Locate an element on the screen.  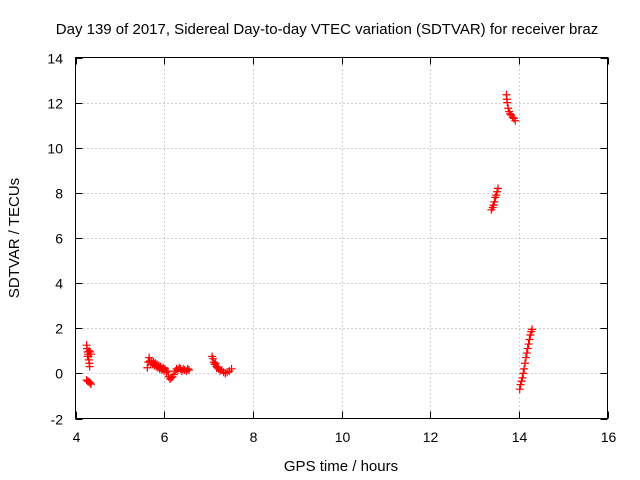
y-tick-labels: -2 0 2 4 6 8 10 12 14 is located at coordinates (55, 239).